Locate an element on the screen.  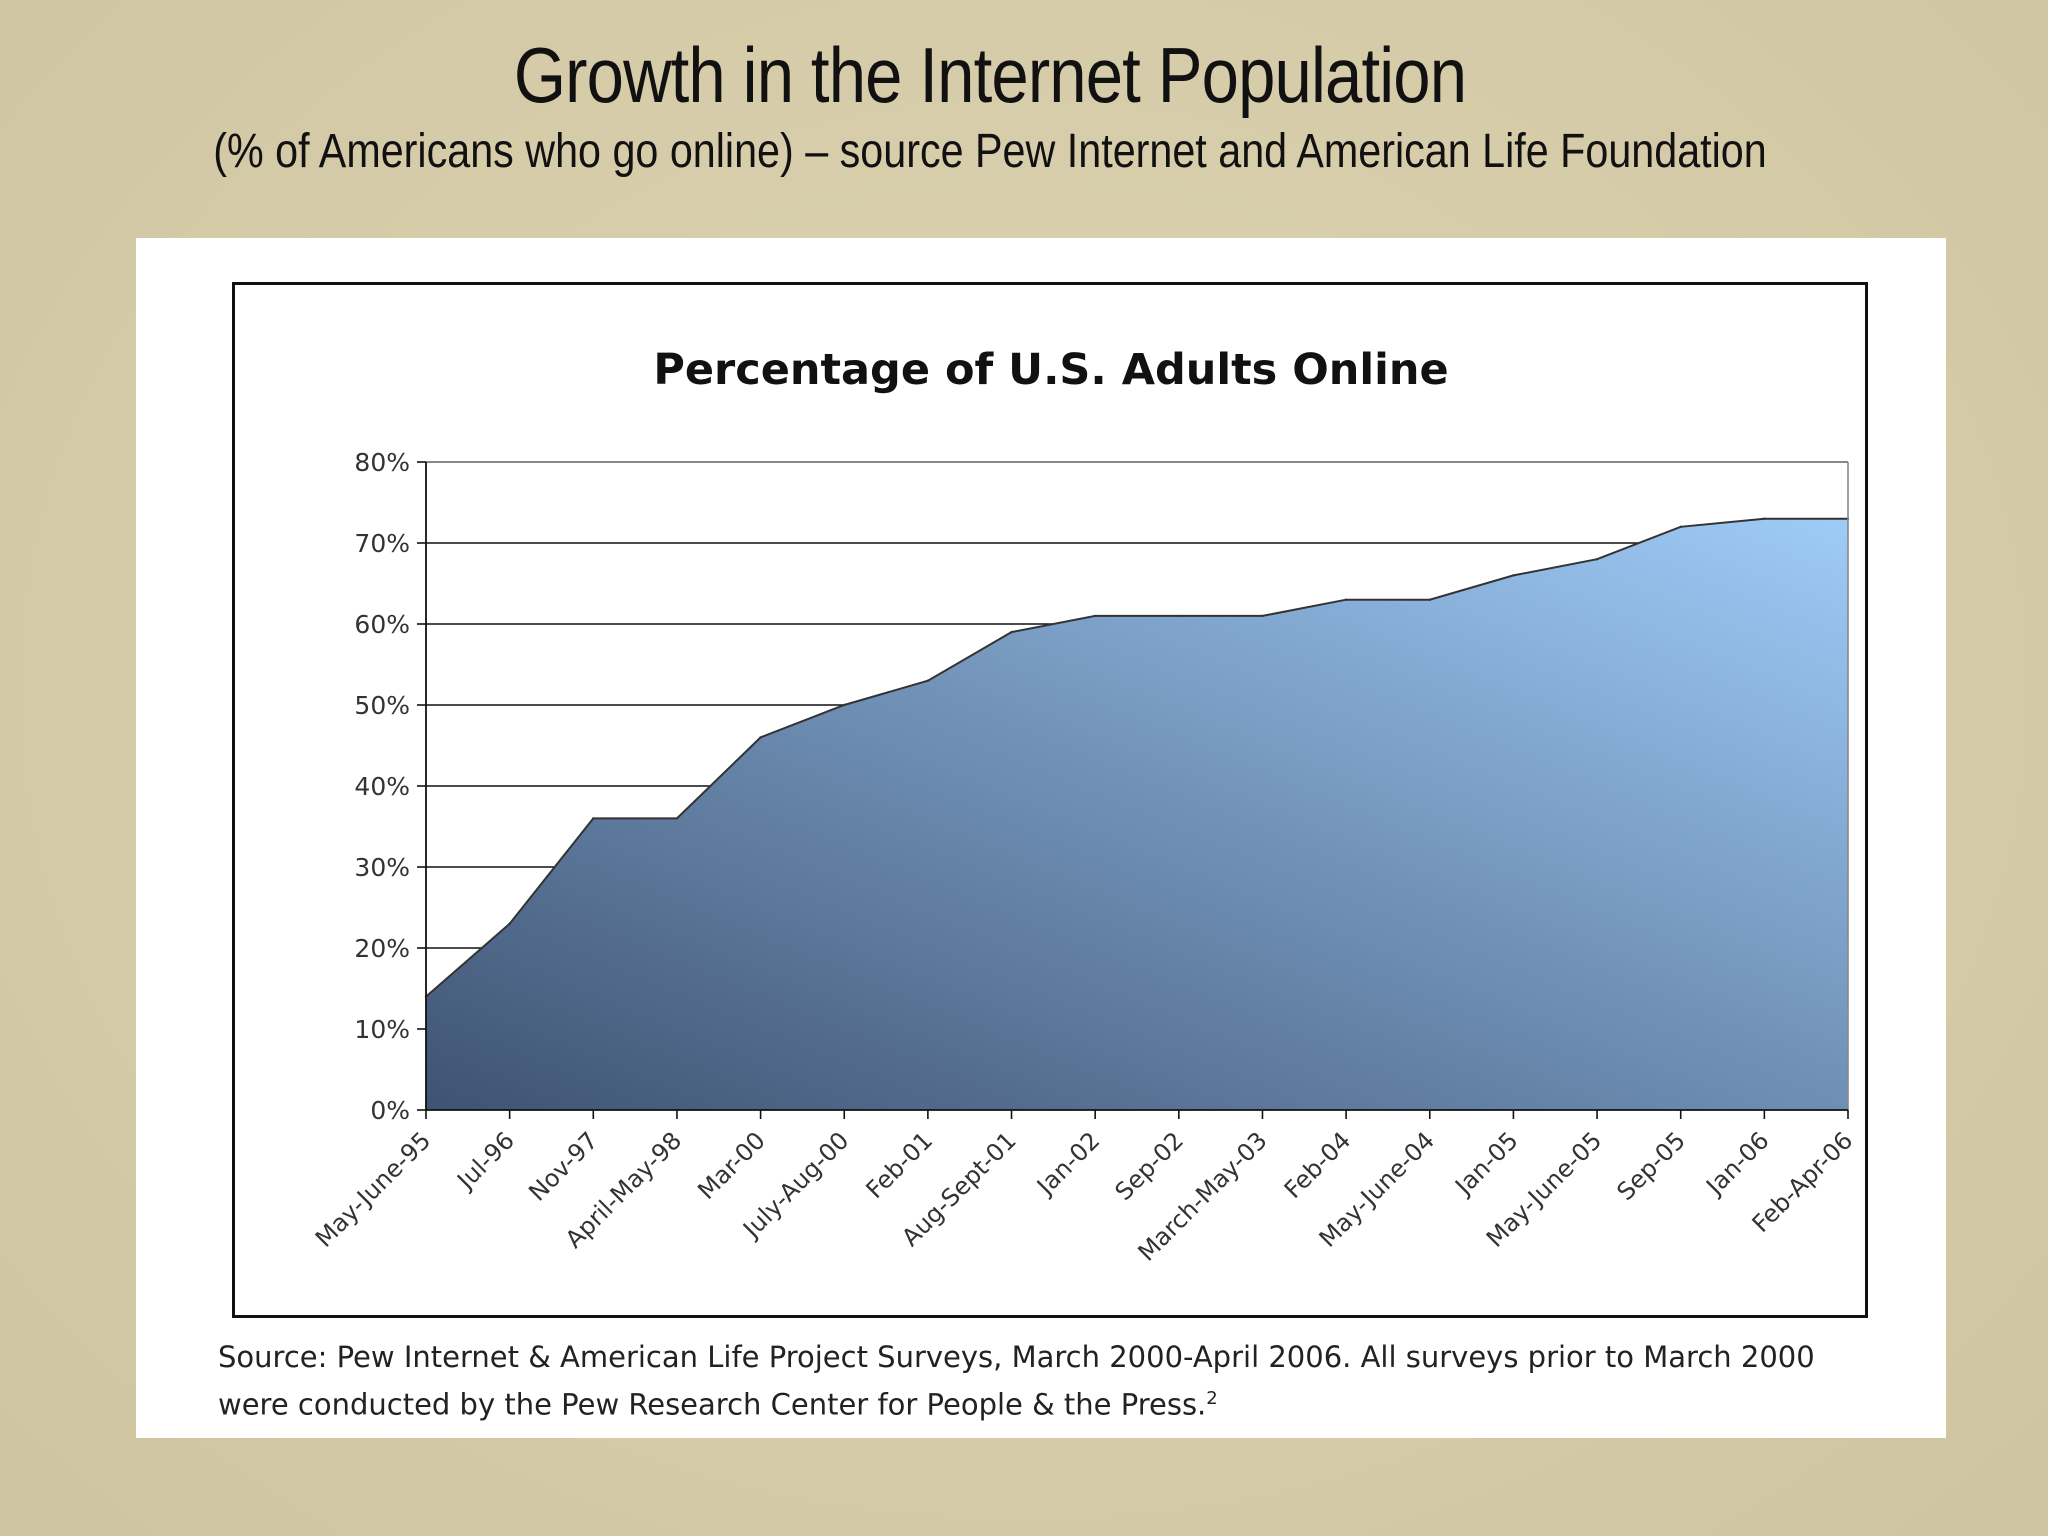
x-tick-label: Sep-02 is located at coordinates (1150, 1166).